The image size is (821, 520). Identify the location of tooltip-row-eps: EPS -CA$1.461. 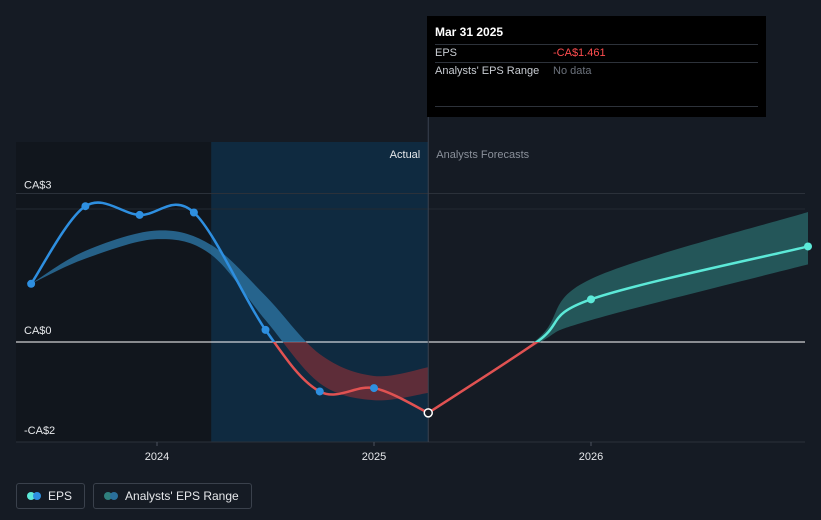
(596, 53).